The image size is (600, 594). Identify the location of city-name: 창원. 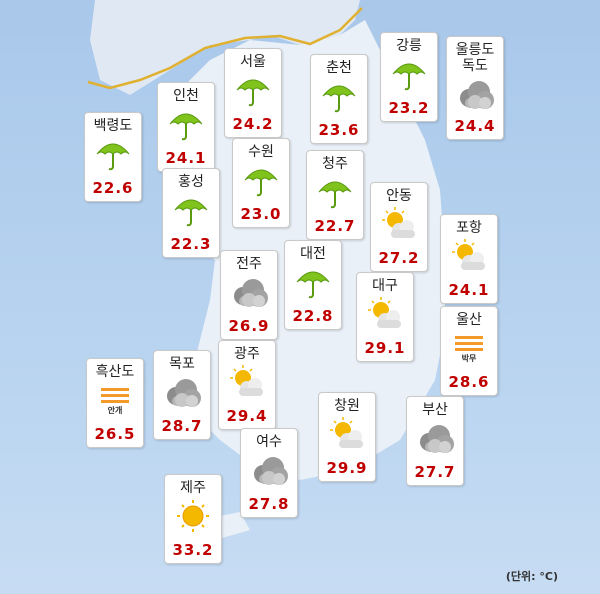
(347, 406).